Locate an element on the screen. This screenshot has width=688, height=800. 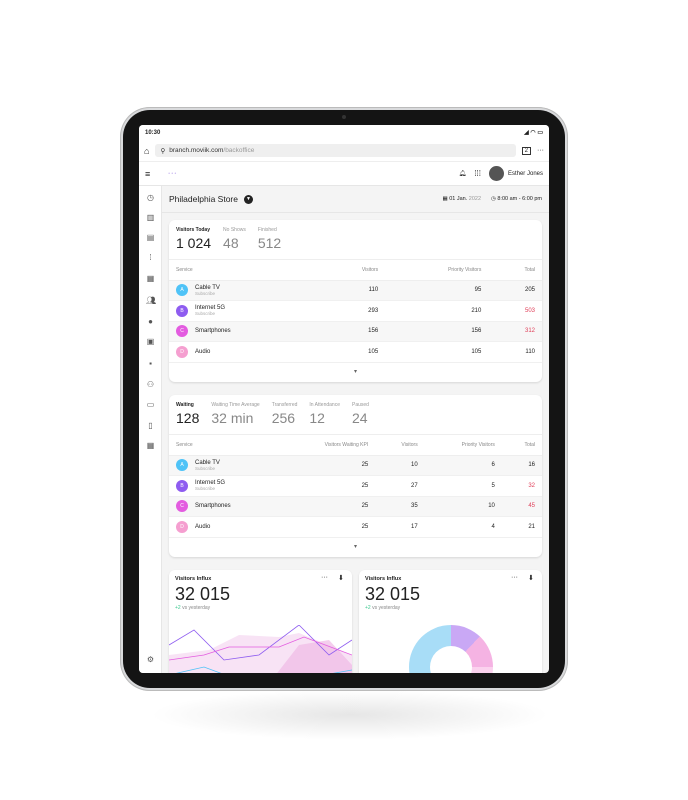
cell-priority: 95 is located at coordinates (437, 290).